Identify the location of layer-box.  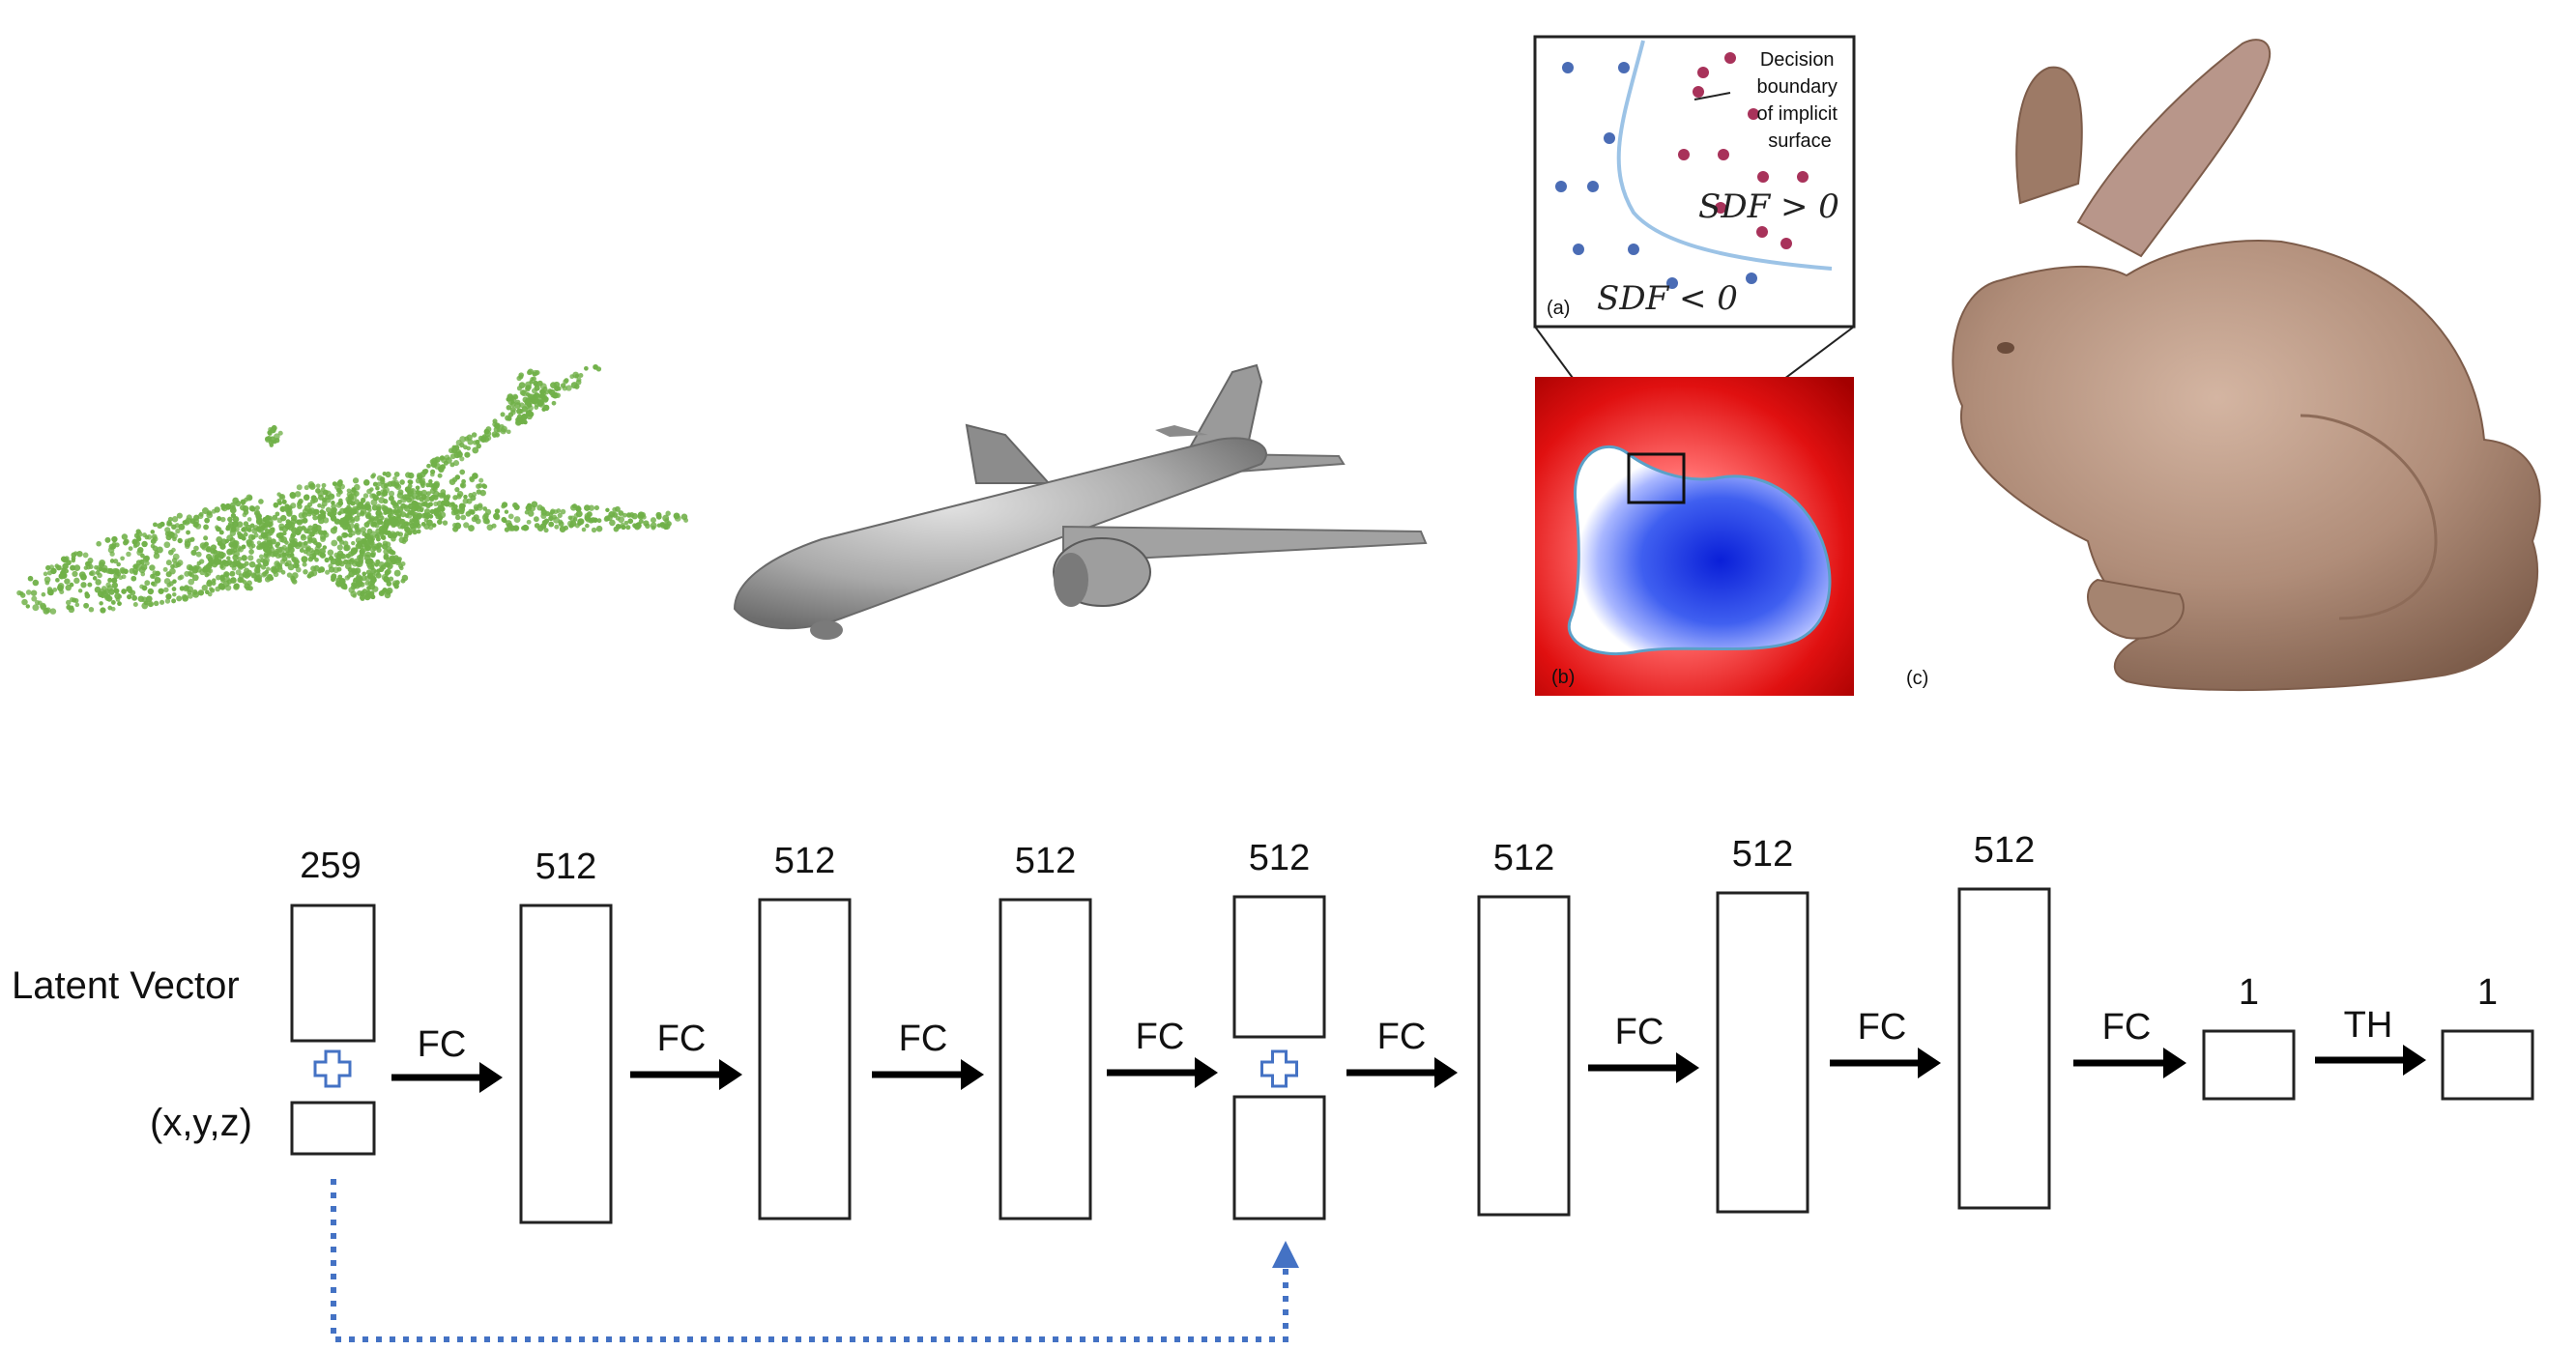
(2487, 1065).